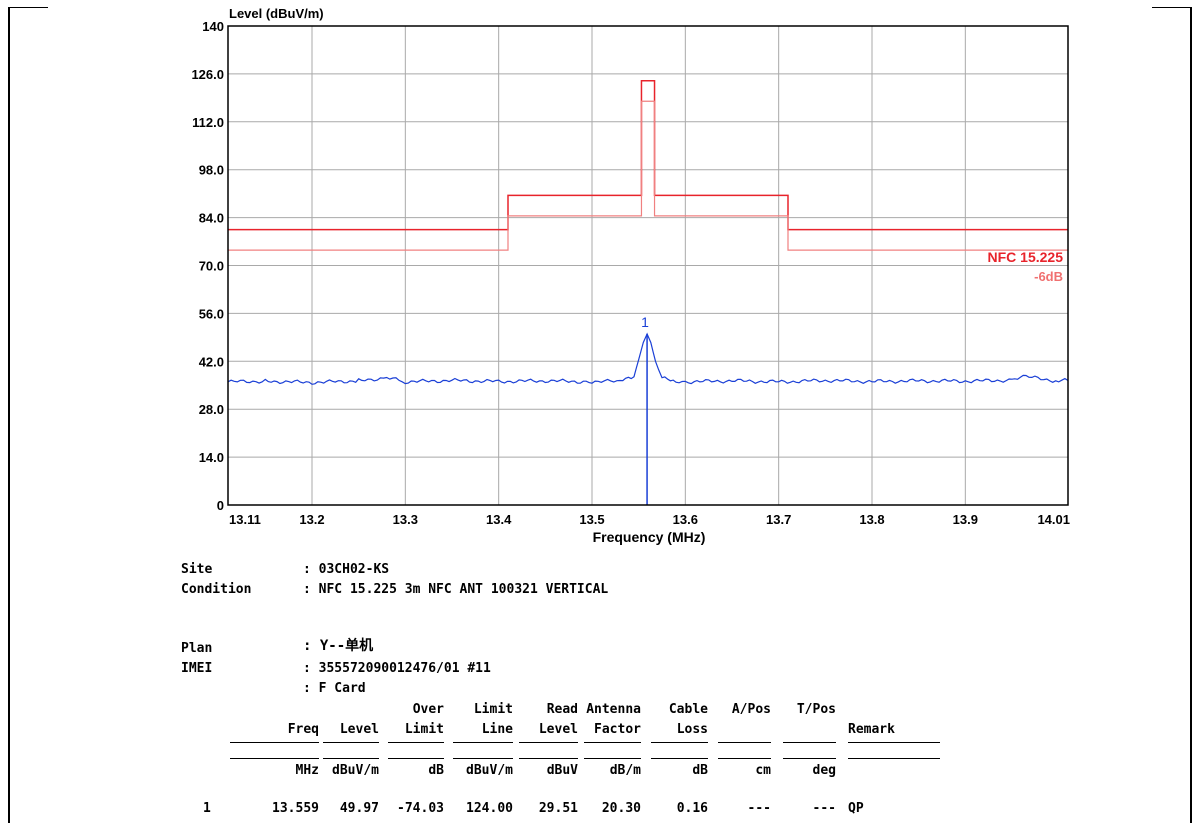 The image size is (1199, 823). Describe the element at coordinates (211, 266) in the screenshot. I see `y-tick-label: 70.0` at that location.